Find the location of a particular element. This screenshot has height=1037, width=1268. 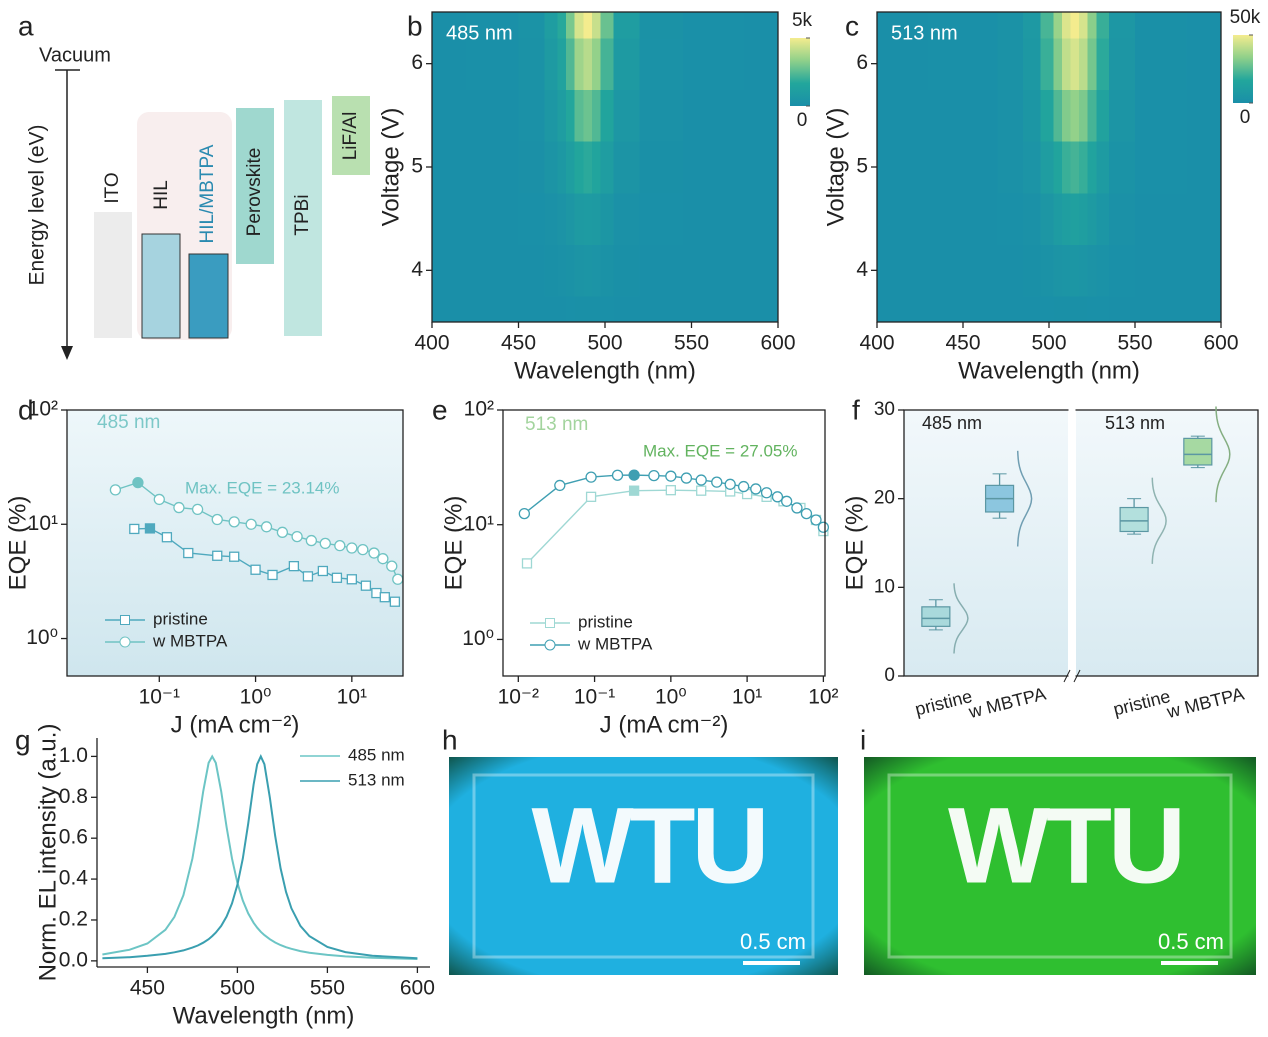

y-tick-label: 0.4 is located at coordinates (74, 878).